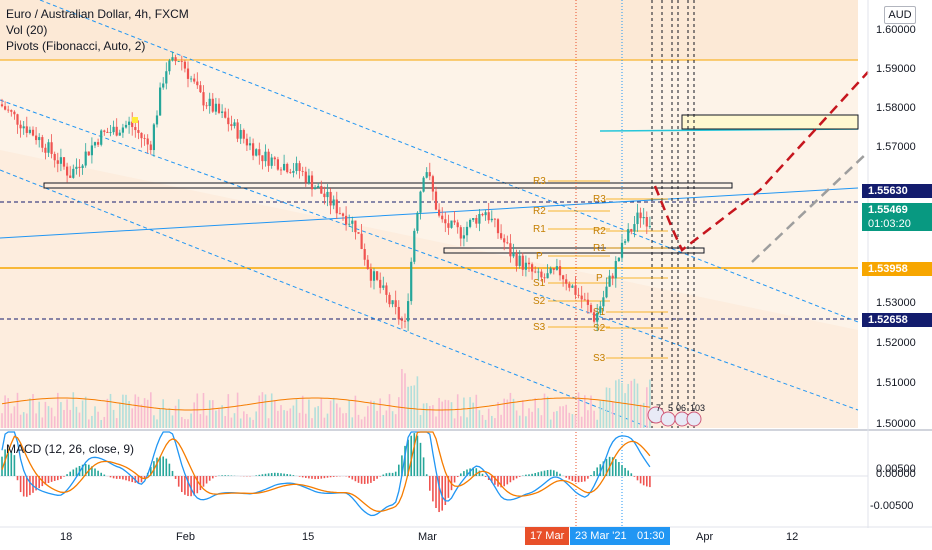 The image size is (932, 550). I want to click on price-tick: 1.52000, so click(896, 343).